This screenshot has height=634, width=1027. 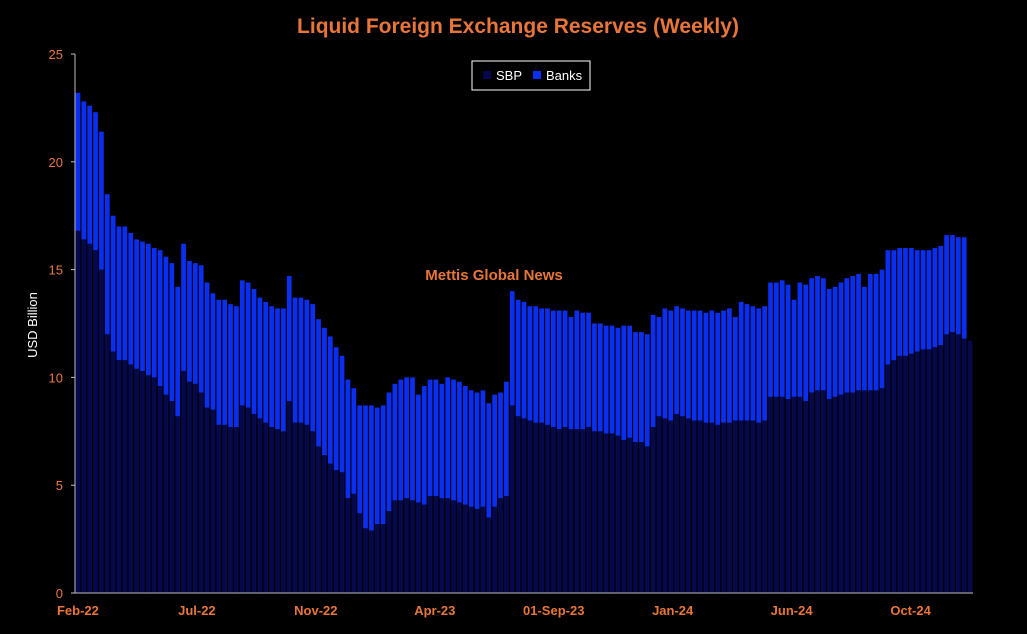 I want to click on x-tick-label: 01-Sep-23, so click(x=553, y=610).